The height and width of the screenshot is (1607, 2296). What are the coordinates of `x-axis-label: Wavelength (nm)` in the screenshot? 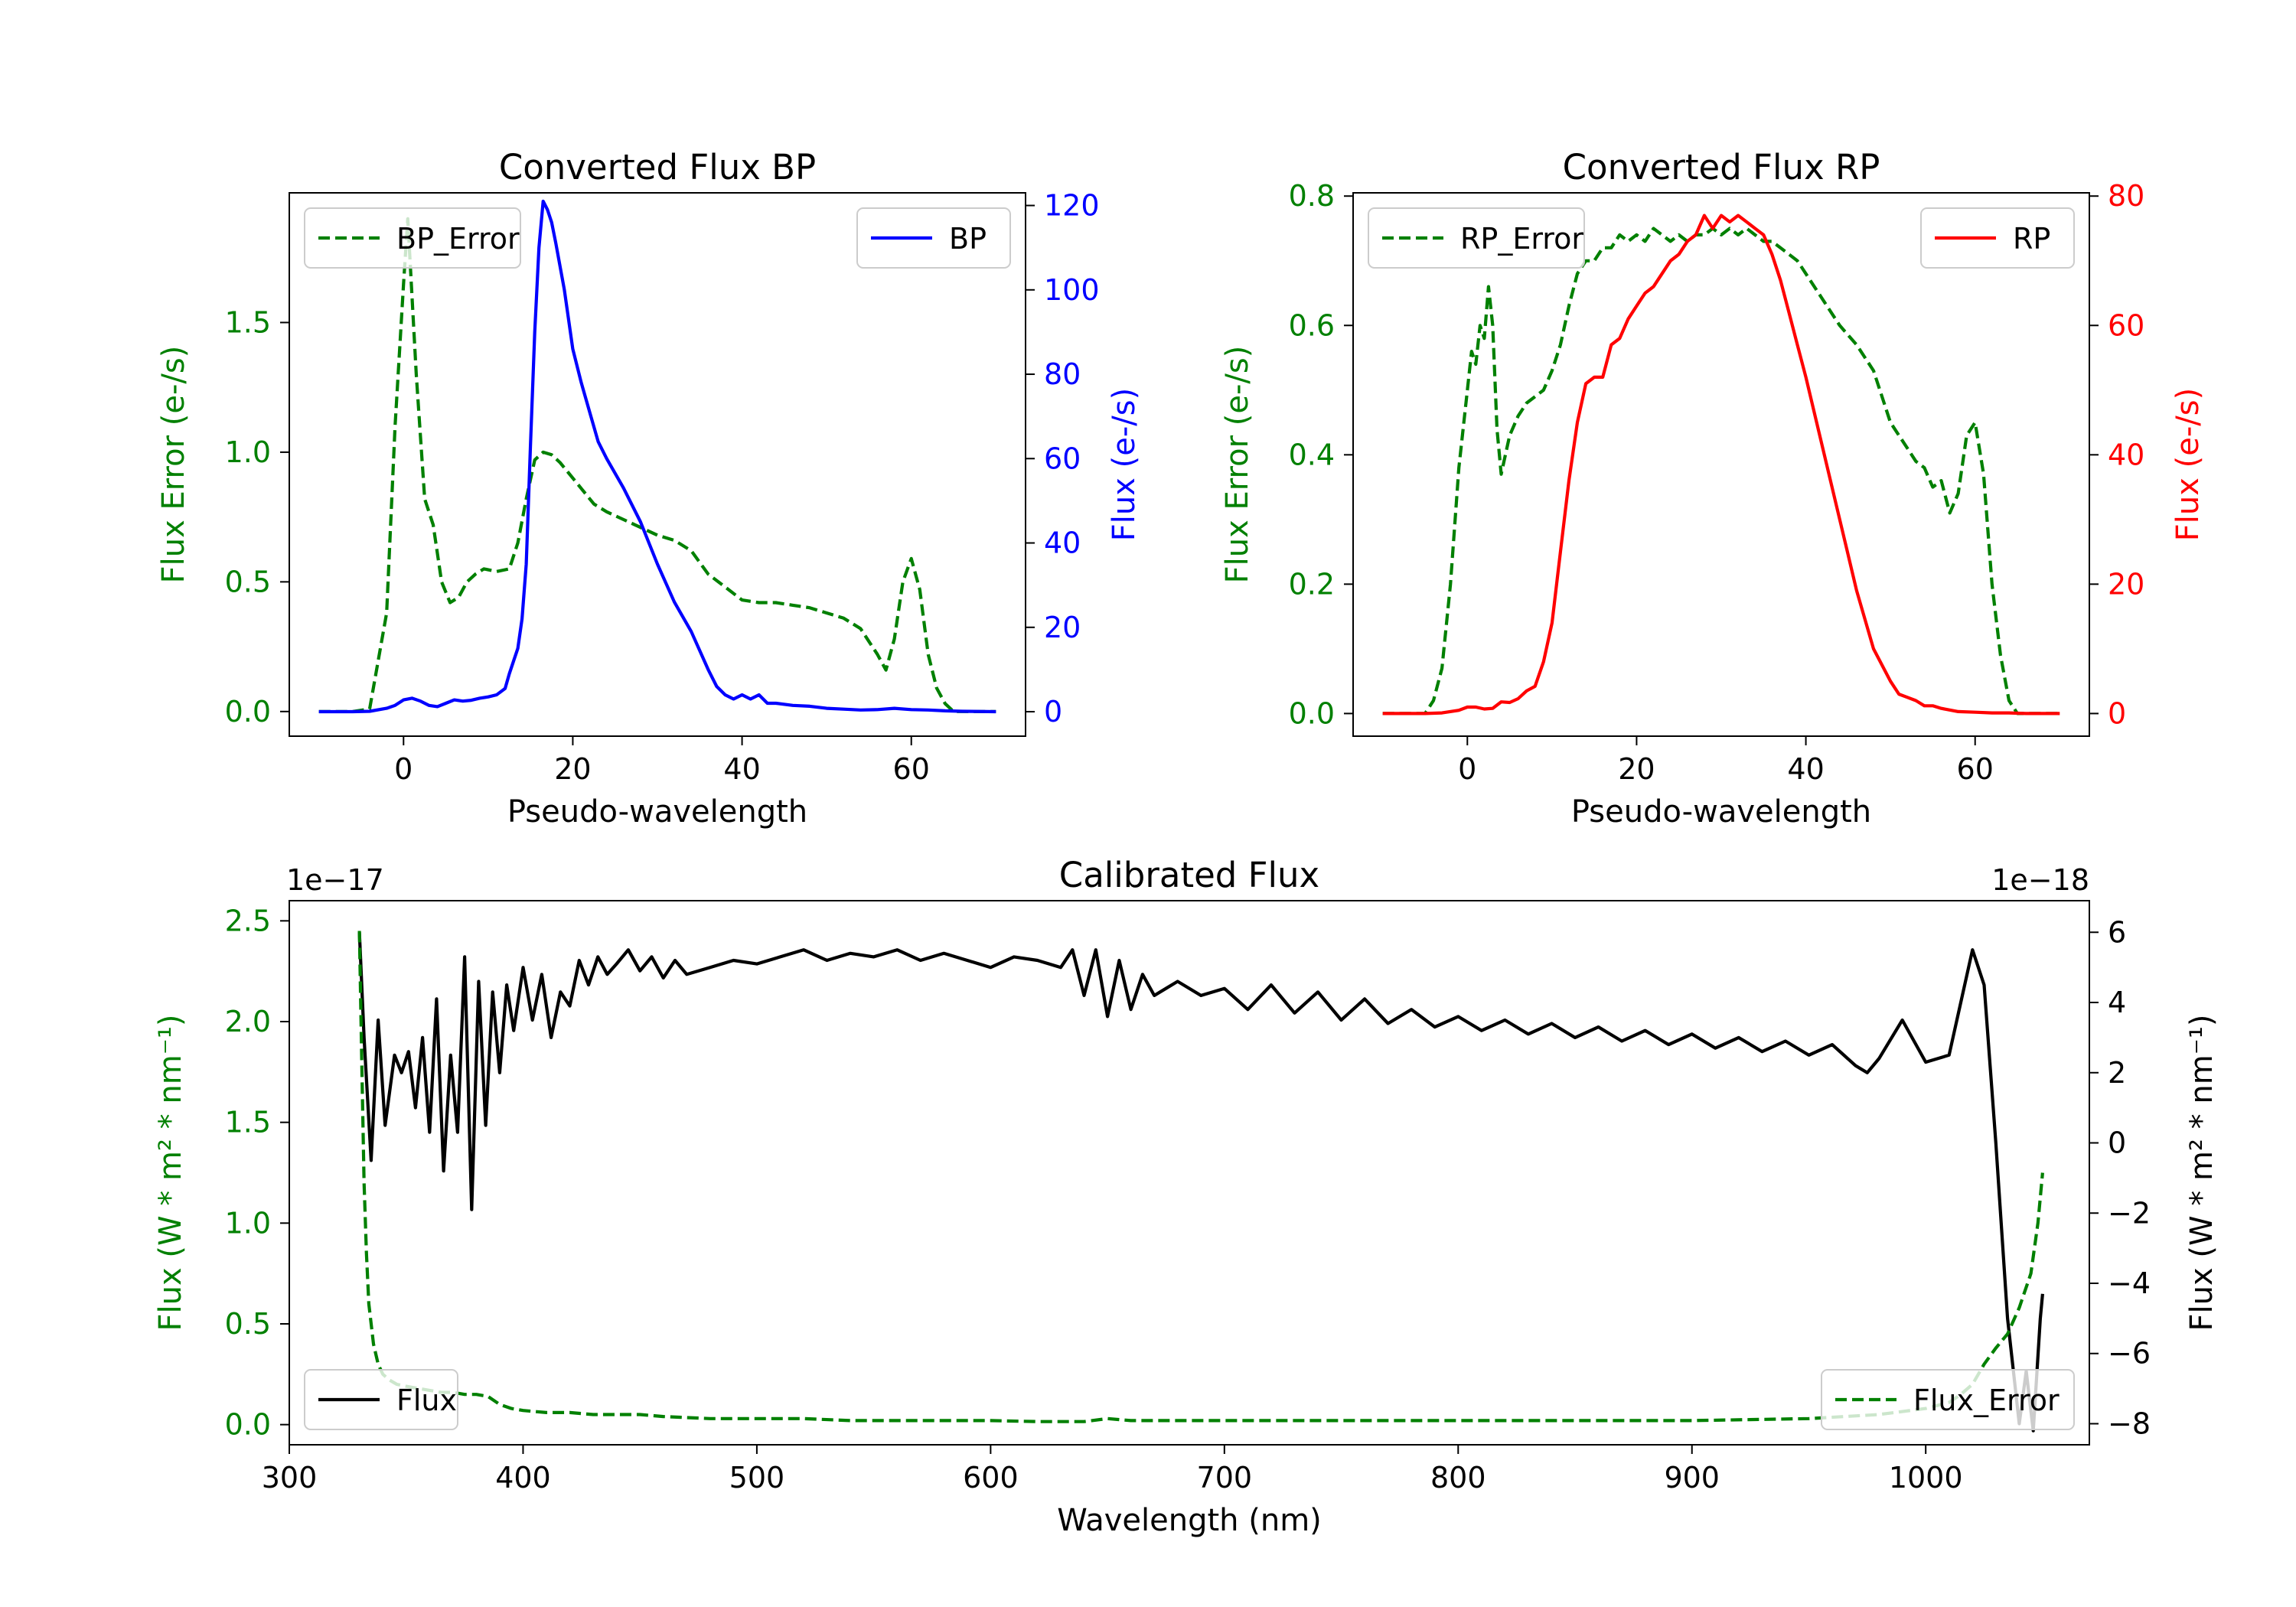 It's located at (1189, 1520).